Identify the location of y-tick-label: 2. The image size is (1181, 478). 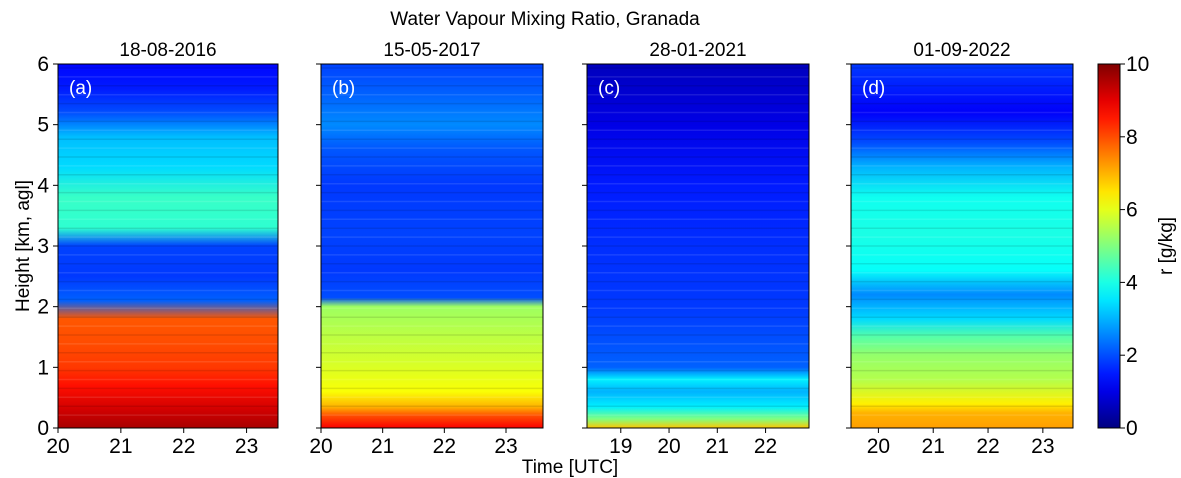
(43, 307).